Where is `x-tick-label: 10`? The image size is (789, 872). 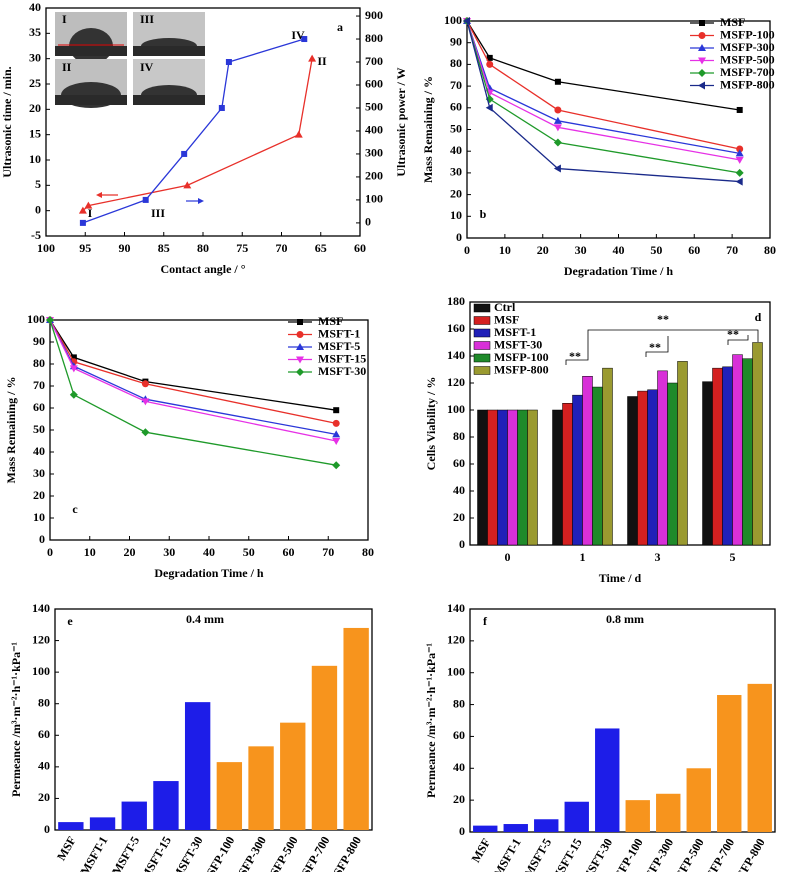
x-tick-label: 10 is located at coordinates (505, 250).